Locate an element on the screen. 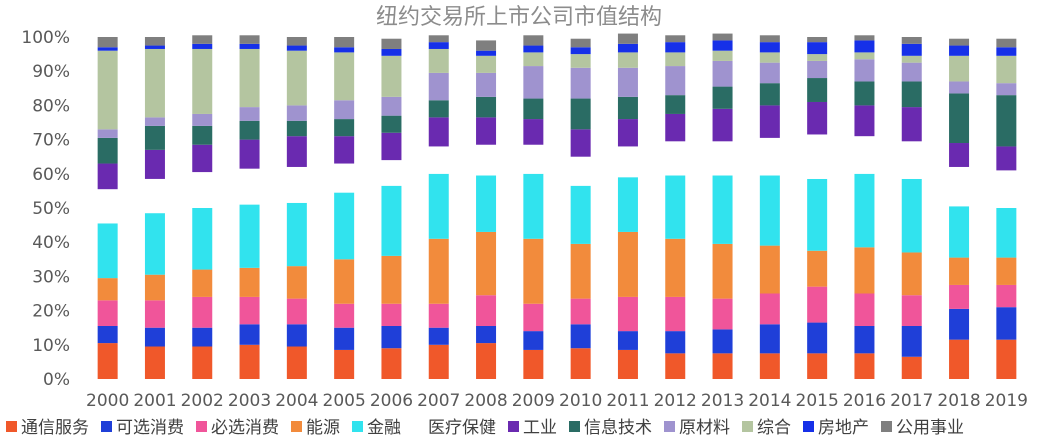 This screenshot has height=446, width=1038. x-tick-label: 2000 is located at coordinates (107, 401).